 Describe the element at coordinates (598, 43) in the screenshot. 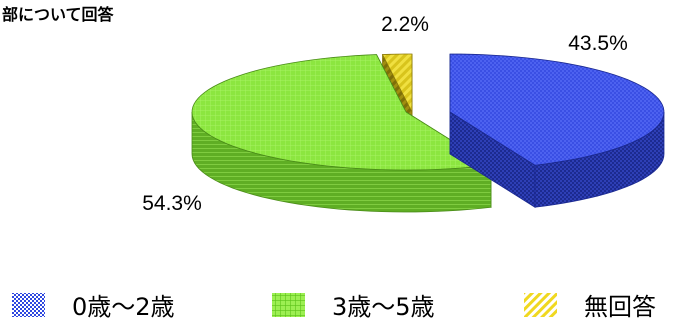

I see `data-label-slice-0-2-years: 43.5%` at that location.